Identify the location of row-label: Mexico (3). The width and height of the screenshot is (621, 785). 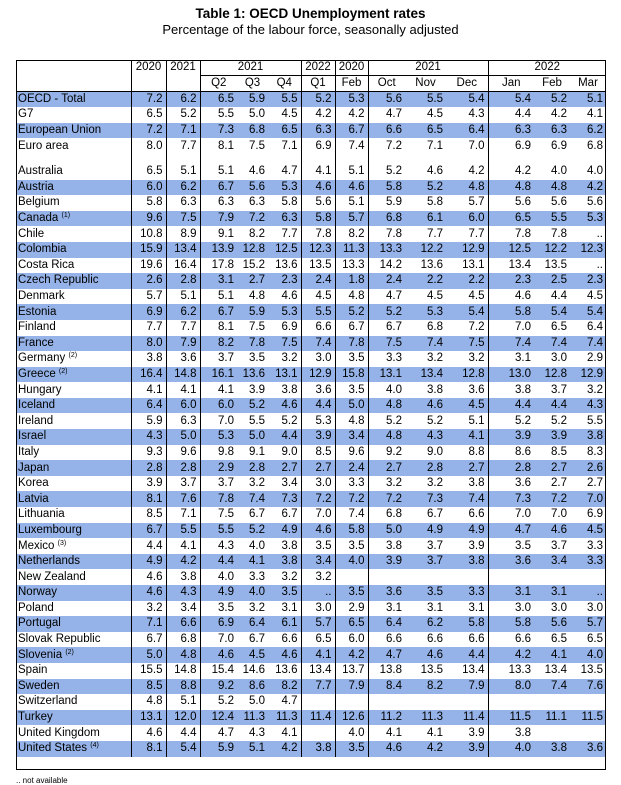
(73, 546).